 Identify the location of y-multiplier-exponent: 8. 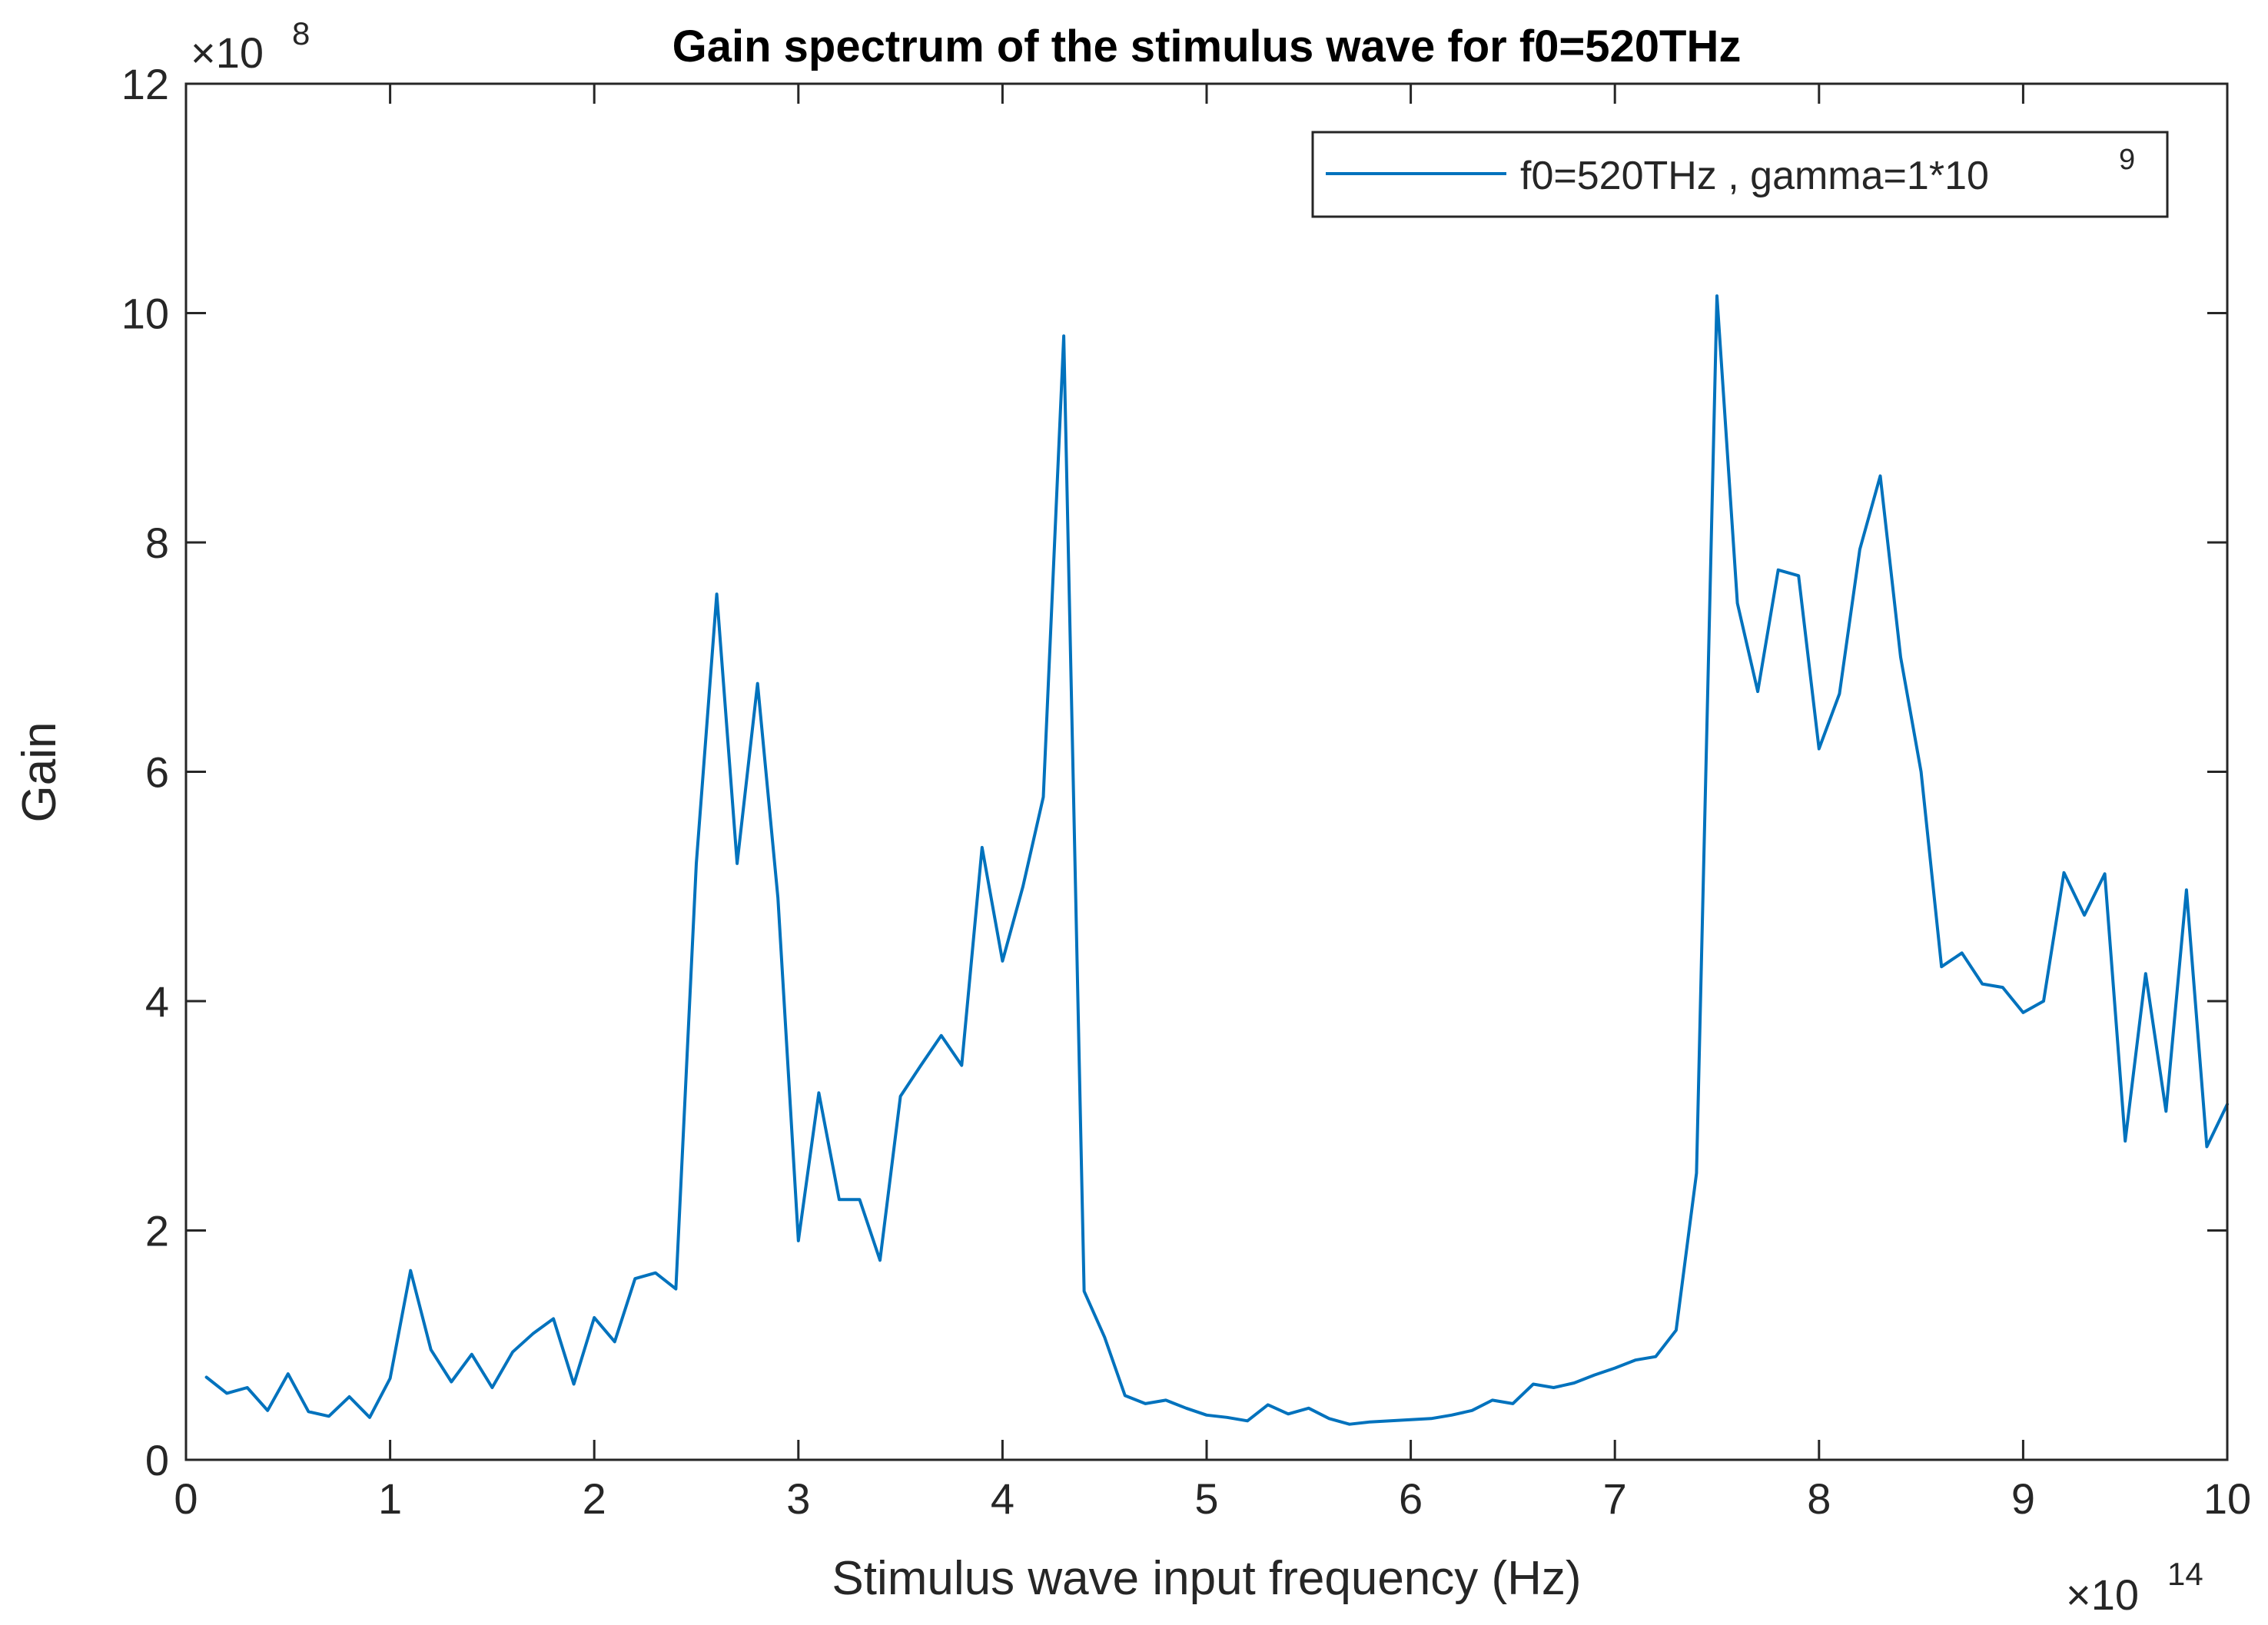
(301, 33).